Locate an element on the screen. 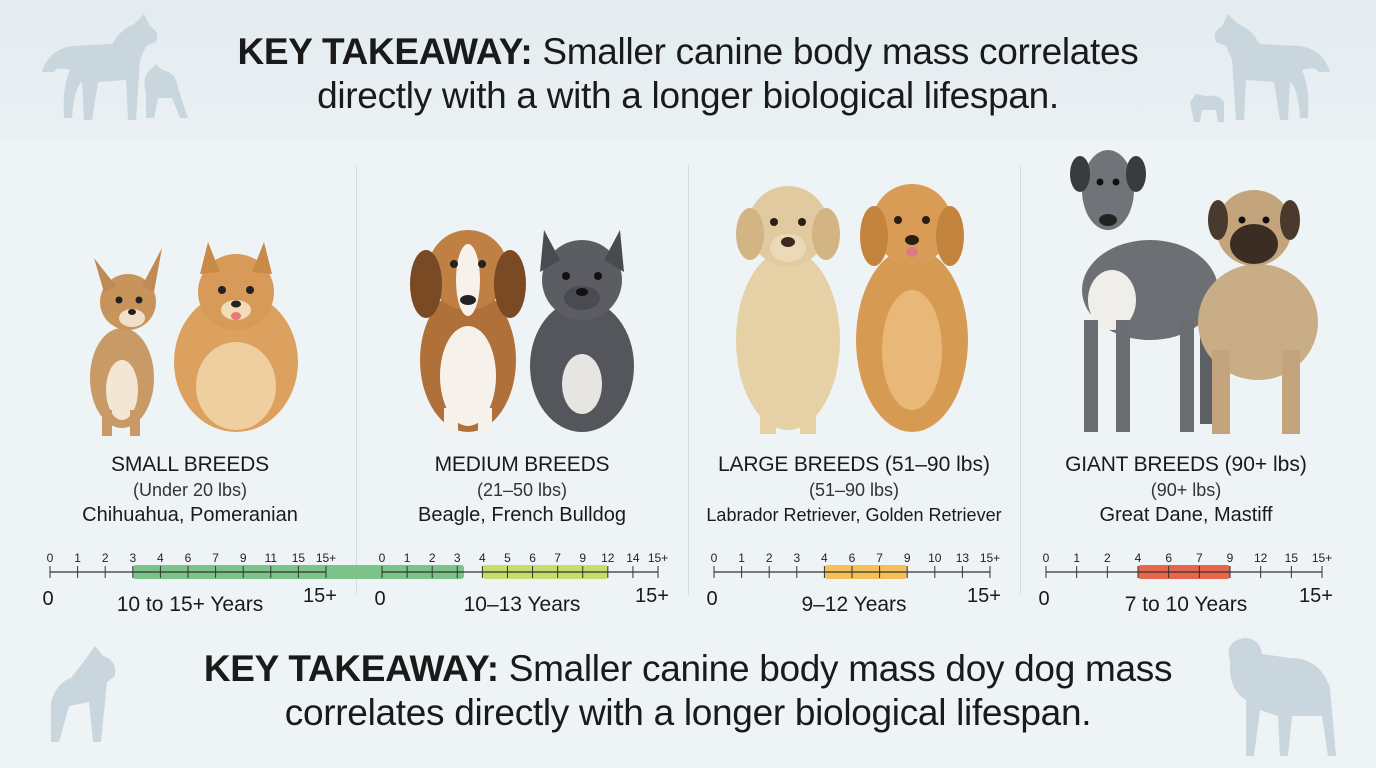  category-weight-inline: (51–90 lbs) is located at coordinates (934, 464).